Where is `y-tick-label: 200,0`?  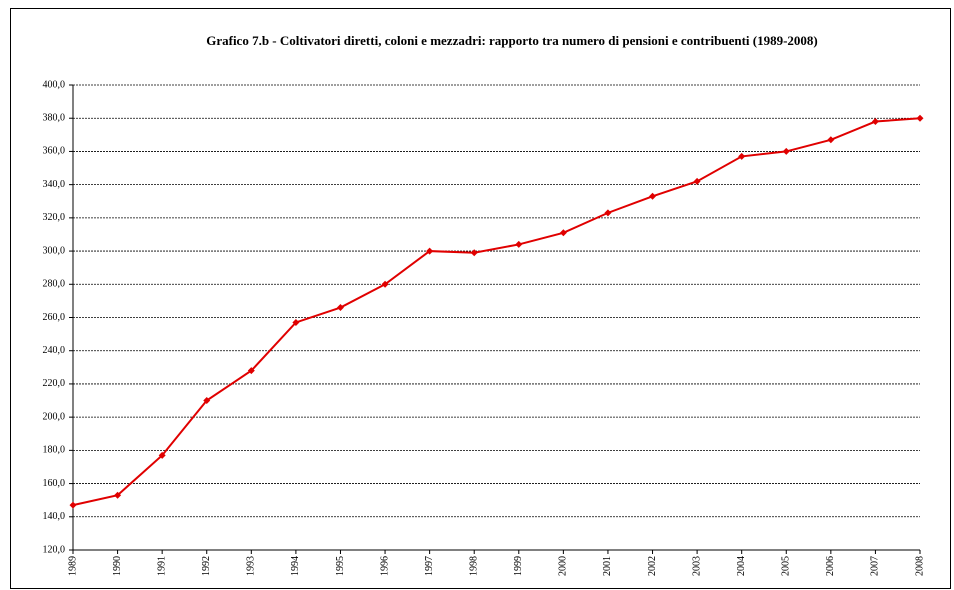
y-tick-label: 200,0 is located at coordinates (54, 416).